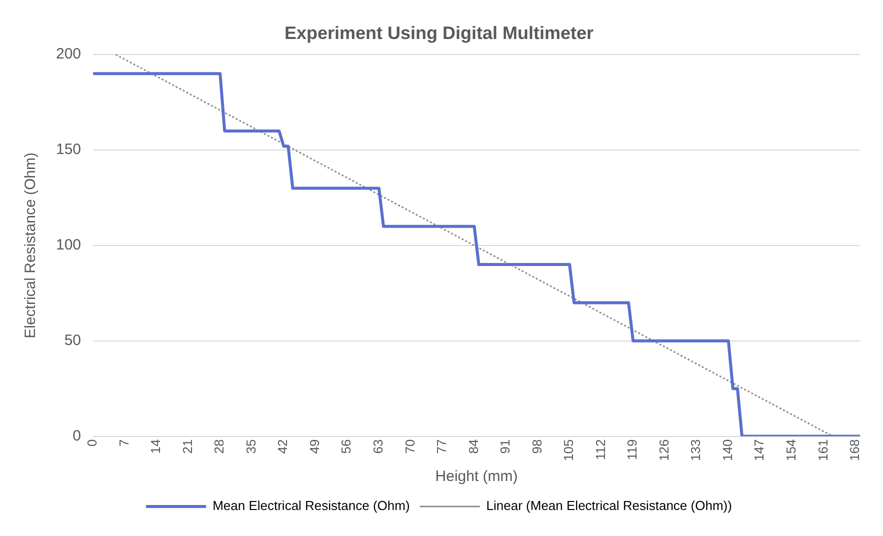 The height and width of the screenshot is (536, 883). I want to click on x-tick-label: 84, so click(473, 446).